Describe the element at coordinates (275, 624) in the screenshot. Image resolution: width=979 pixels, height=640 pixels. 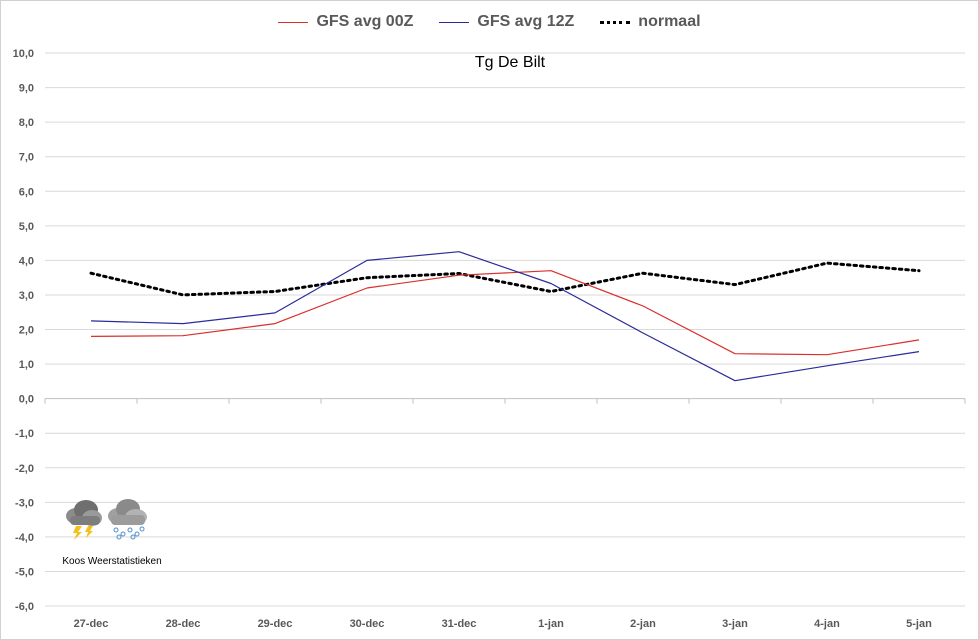
I see `x-tick-label: 29-dec` at that location.